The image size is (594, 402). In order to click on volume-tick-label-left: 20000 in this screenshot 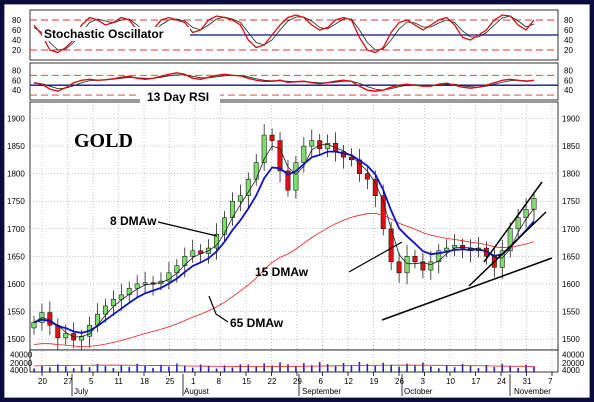, I will do `click(21, 363)`.